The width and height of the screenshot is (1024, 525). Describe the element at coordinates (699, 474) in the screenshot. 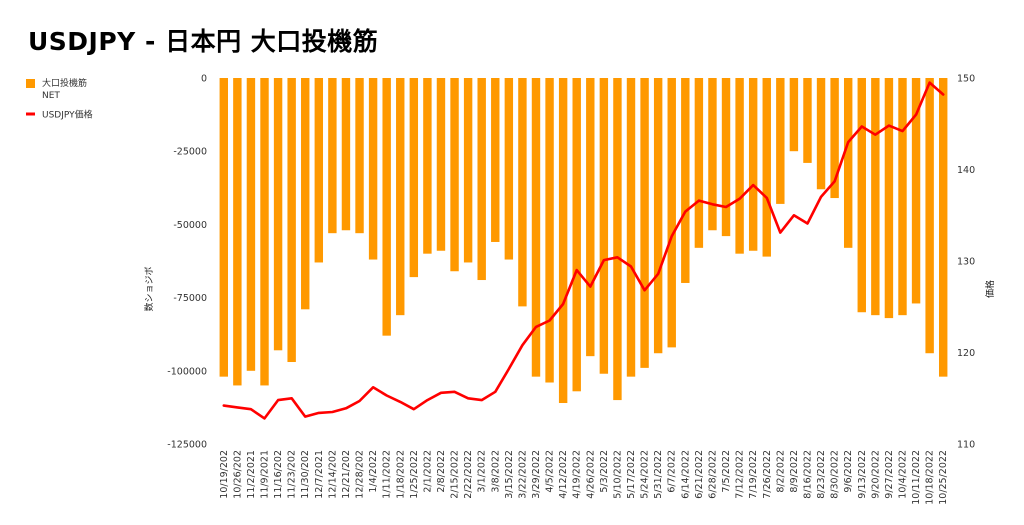

I see `x-tick-label: 6/21/2022` at that location.